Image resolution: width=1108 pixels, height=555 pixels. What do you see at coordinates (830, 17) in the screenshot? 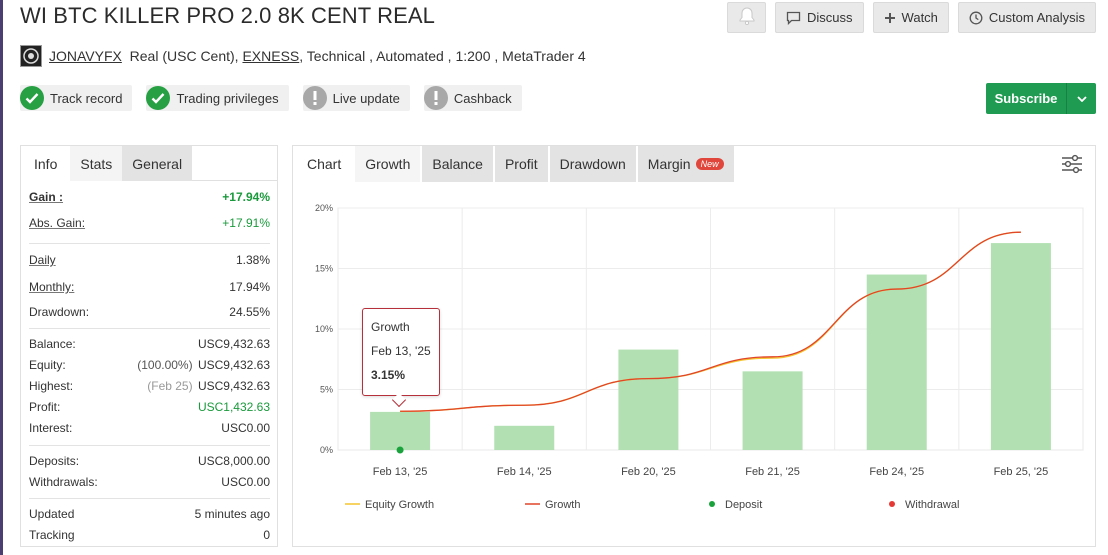
I see `discuss-label: Discuss` at bounding box center [830, 17].